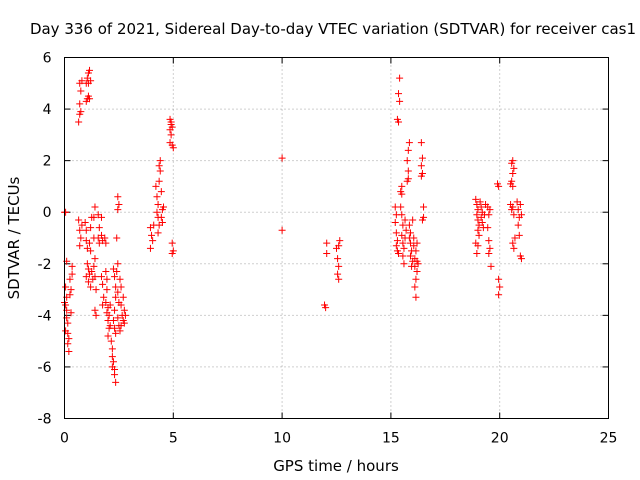 The height and width of the screenshot is (480, 640). Describe the element at coordinates (45, 420) in the screenshot. I see `y-tick-label: -8` at that location.